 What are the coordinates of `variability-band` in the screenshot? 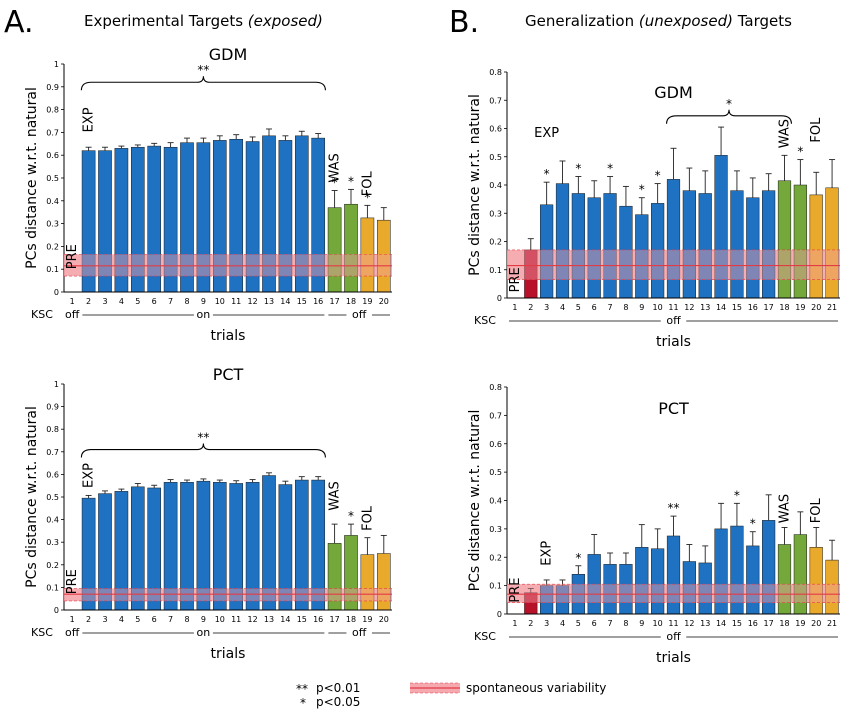 It's located at (228, 594).